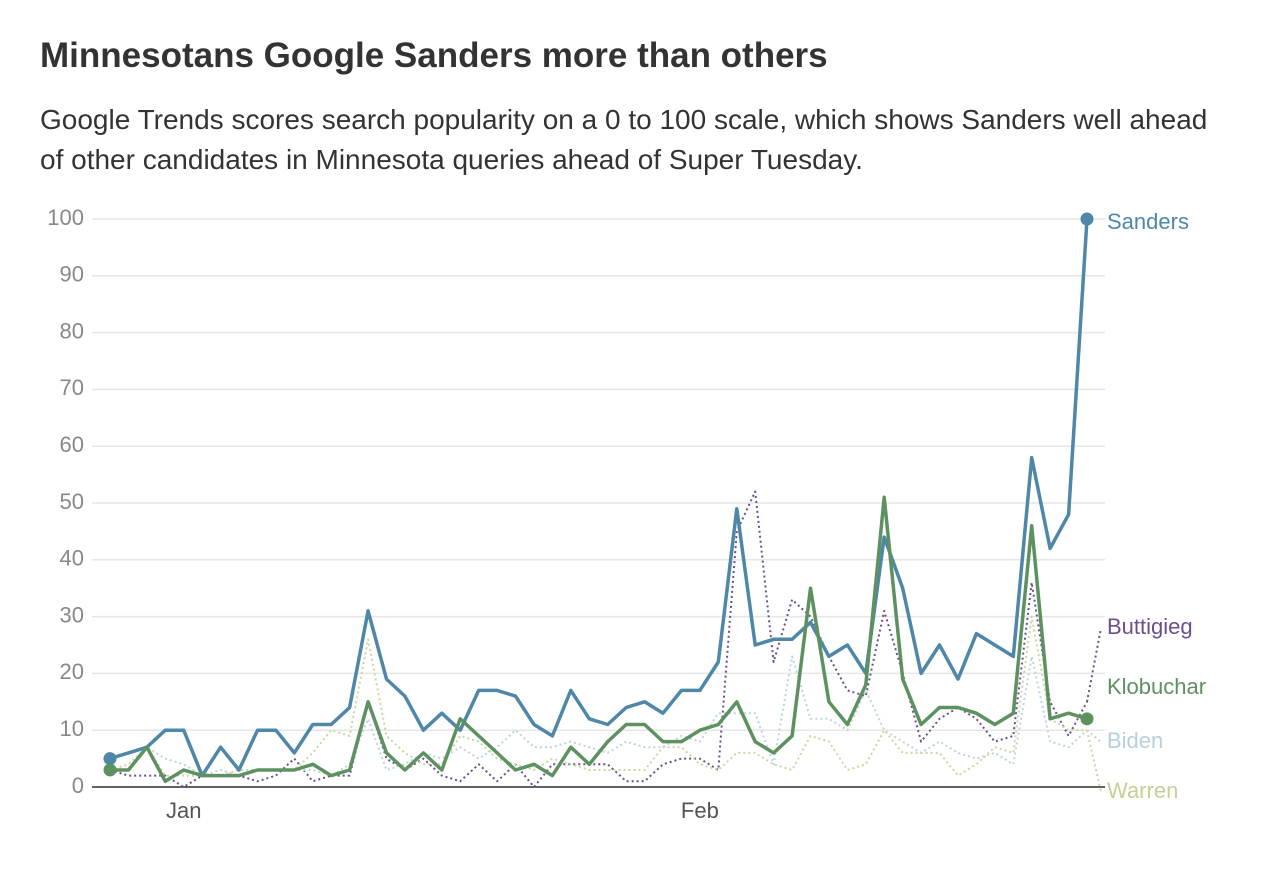  Describe the element at coordinates (72, 558) in the screenshot. I see `y-tick-label: 40` at that location.